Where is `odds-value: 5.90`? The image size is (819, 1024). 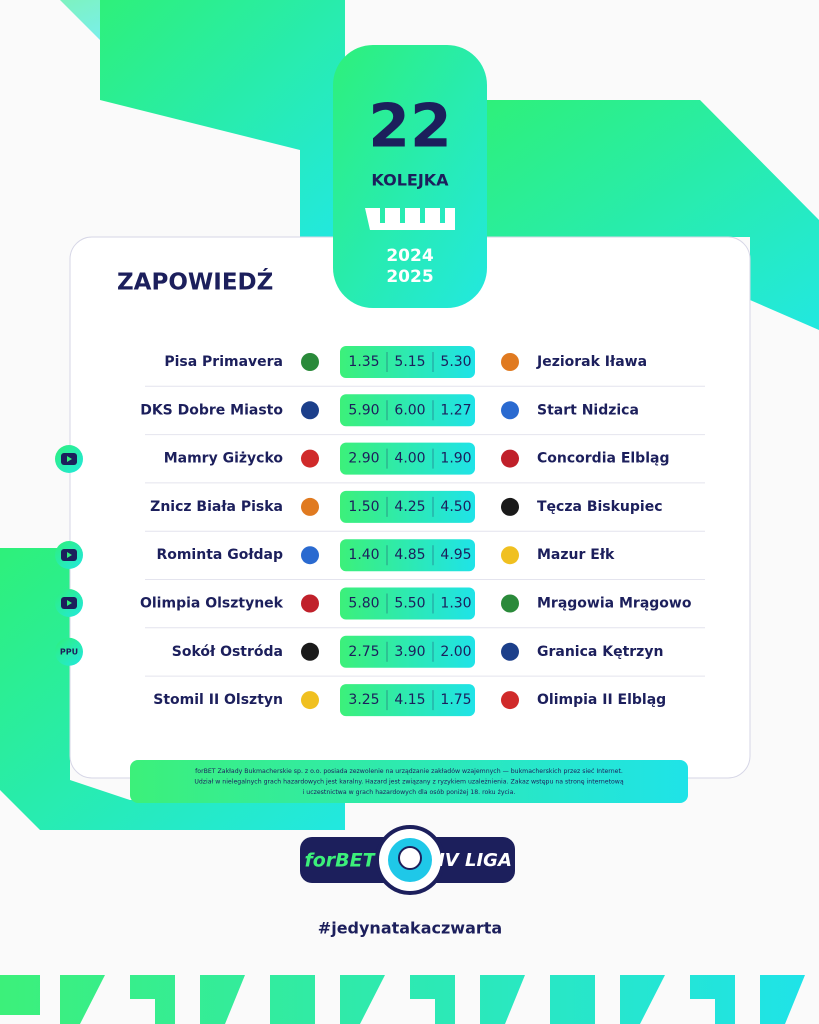
odds-value: 5.90 is located at coordinates (363, 410).